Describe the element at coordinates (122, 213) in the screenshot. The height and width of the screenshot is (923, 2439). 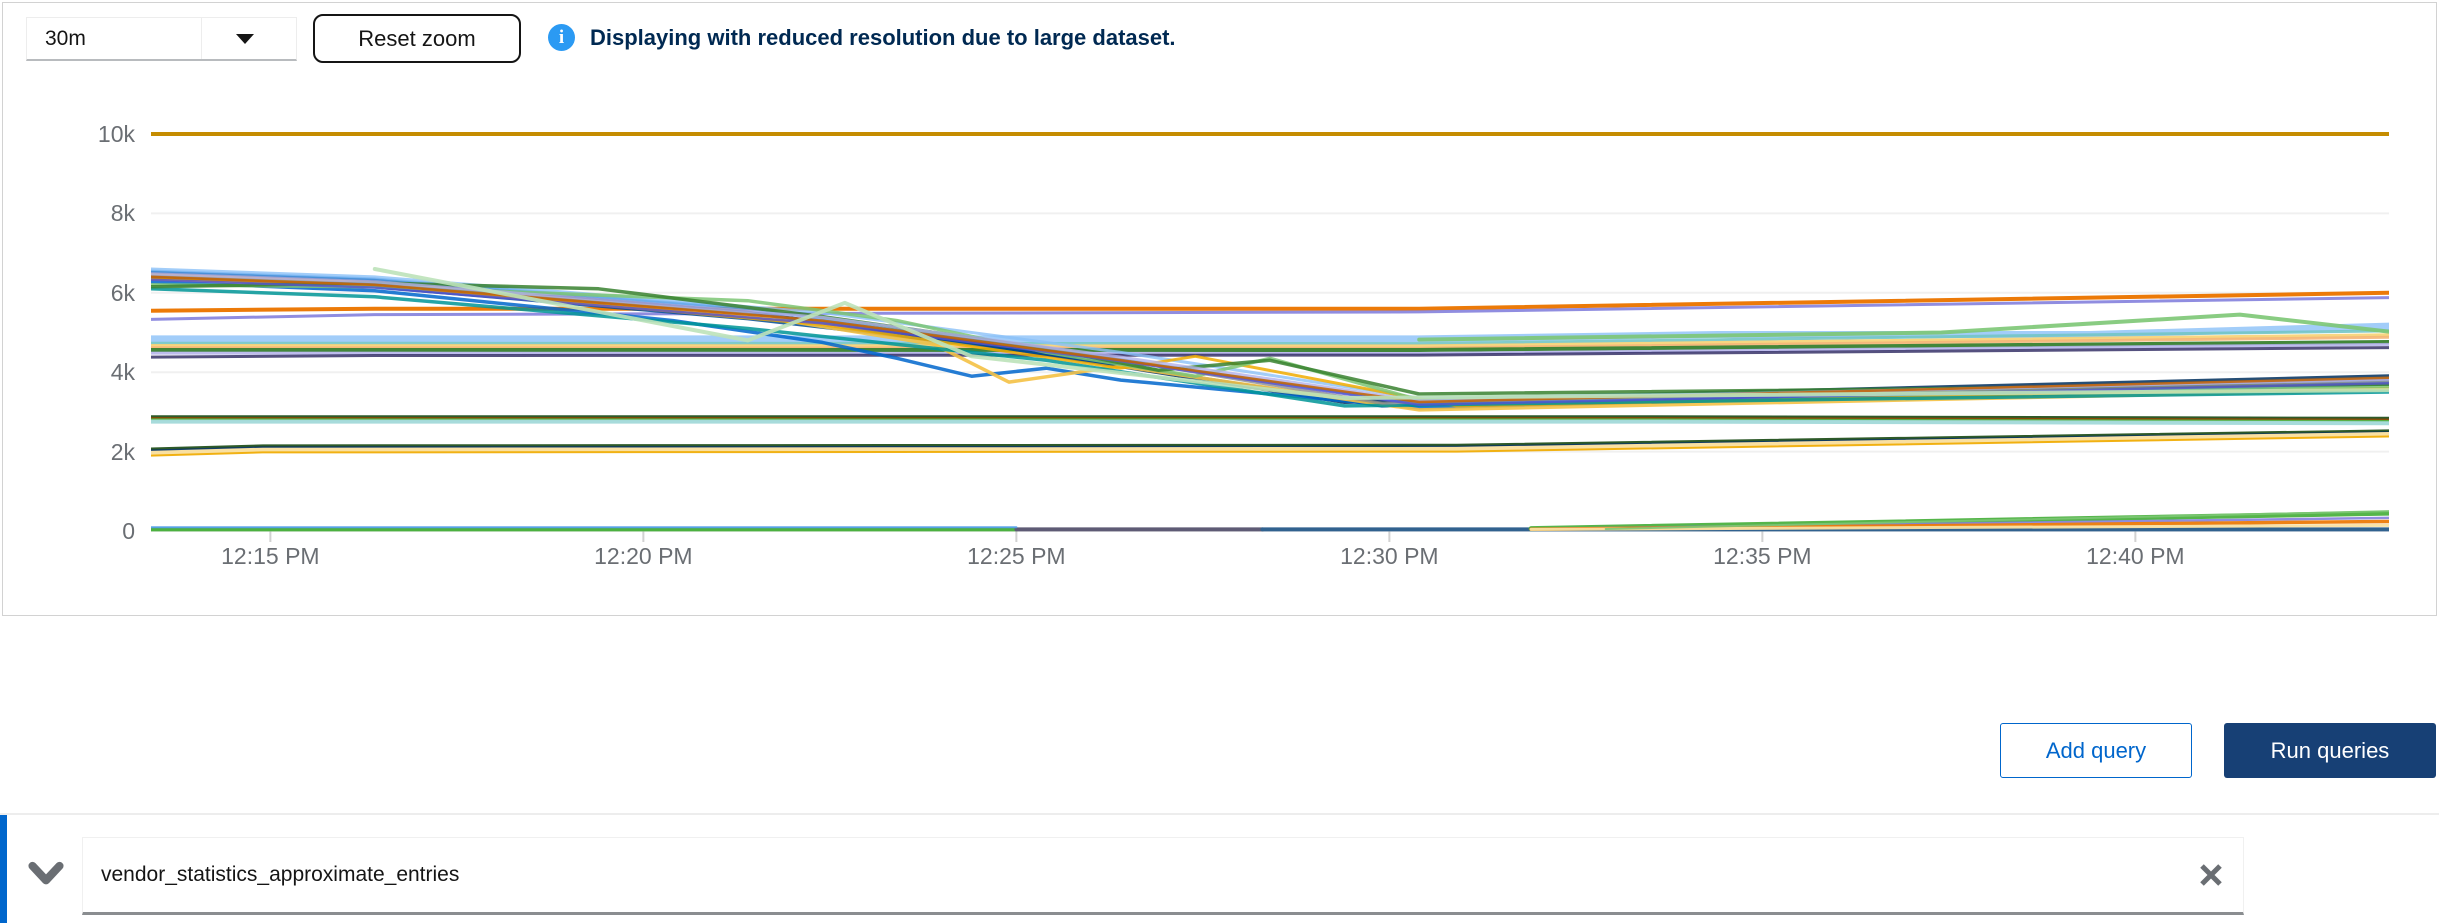
I see `y-axis-label: 8k` at that location.